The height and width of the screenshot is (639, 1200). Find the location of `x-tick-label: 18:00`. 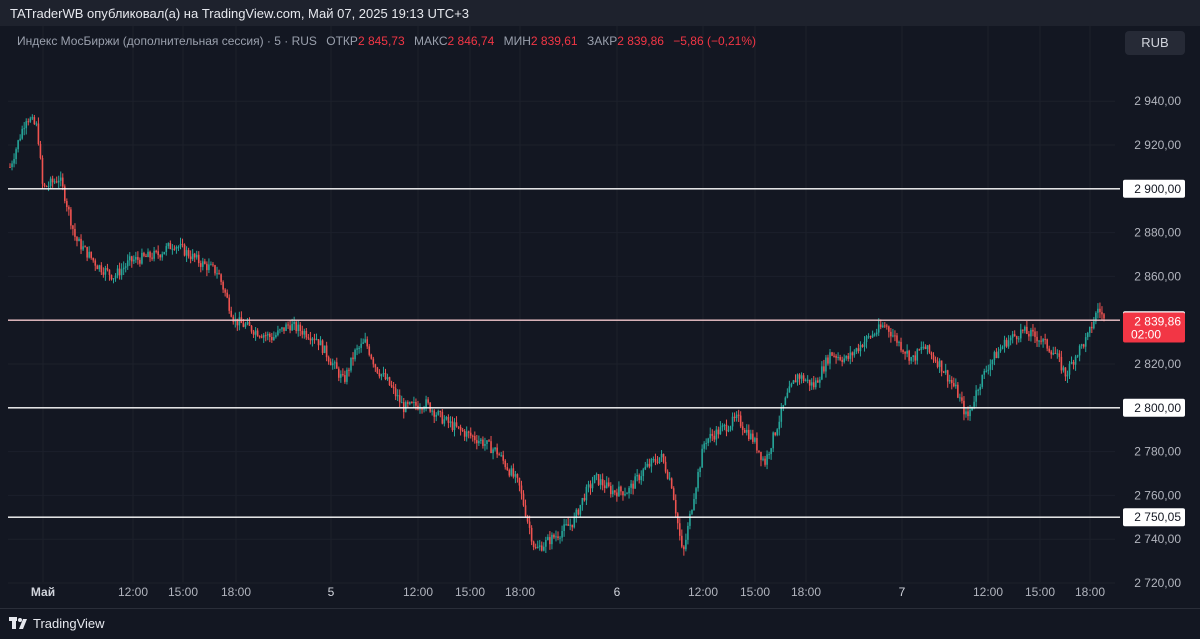

x-tick-label: 18:00 is located at coordinates (520, 592).